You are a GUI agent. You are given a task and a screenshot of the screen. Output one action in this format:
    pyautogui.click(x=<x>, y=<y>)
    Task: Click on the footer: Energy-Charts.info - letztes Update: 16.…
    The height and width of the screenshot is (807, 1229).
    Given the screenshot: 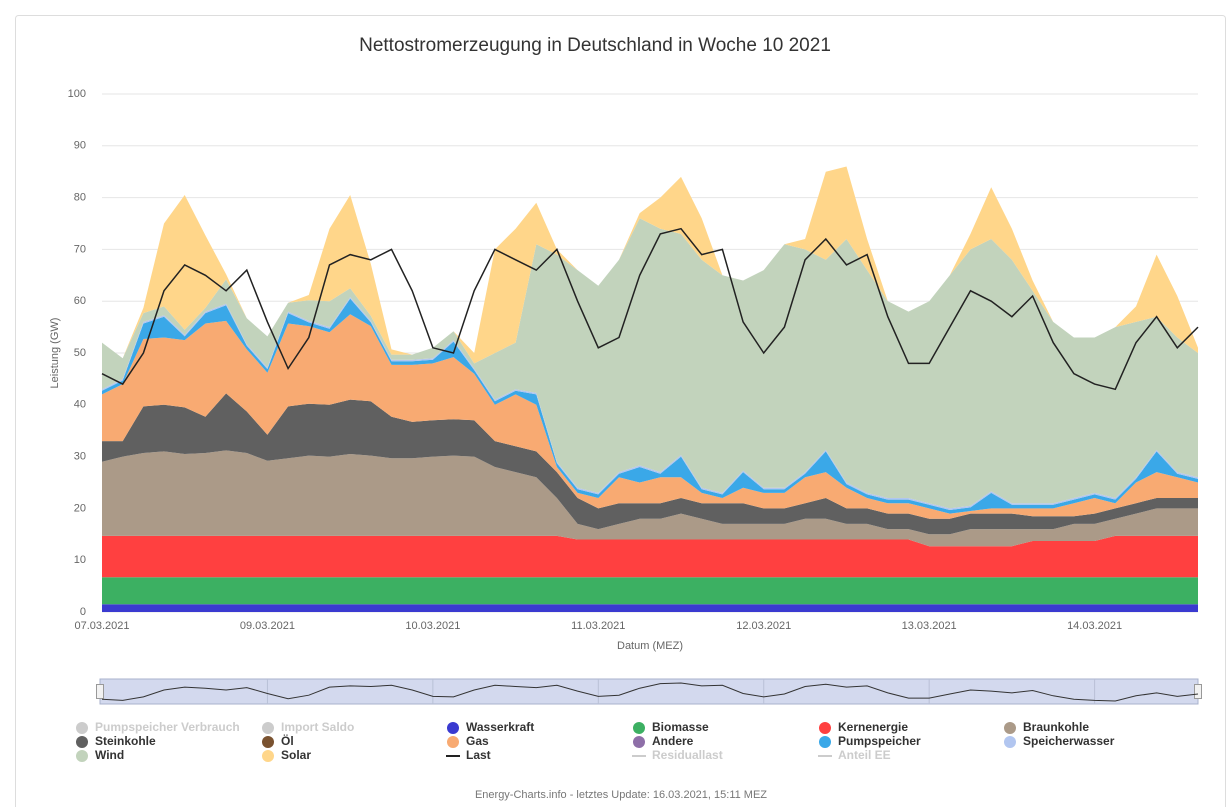 What is the action you would take?
    pyautogui.click(x=621, y=795)
    